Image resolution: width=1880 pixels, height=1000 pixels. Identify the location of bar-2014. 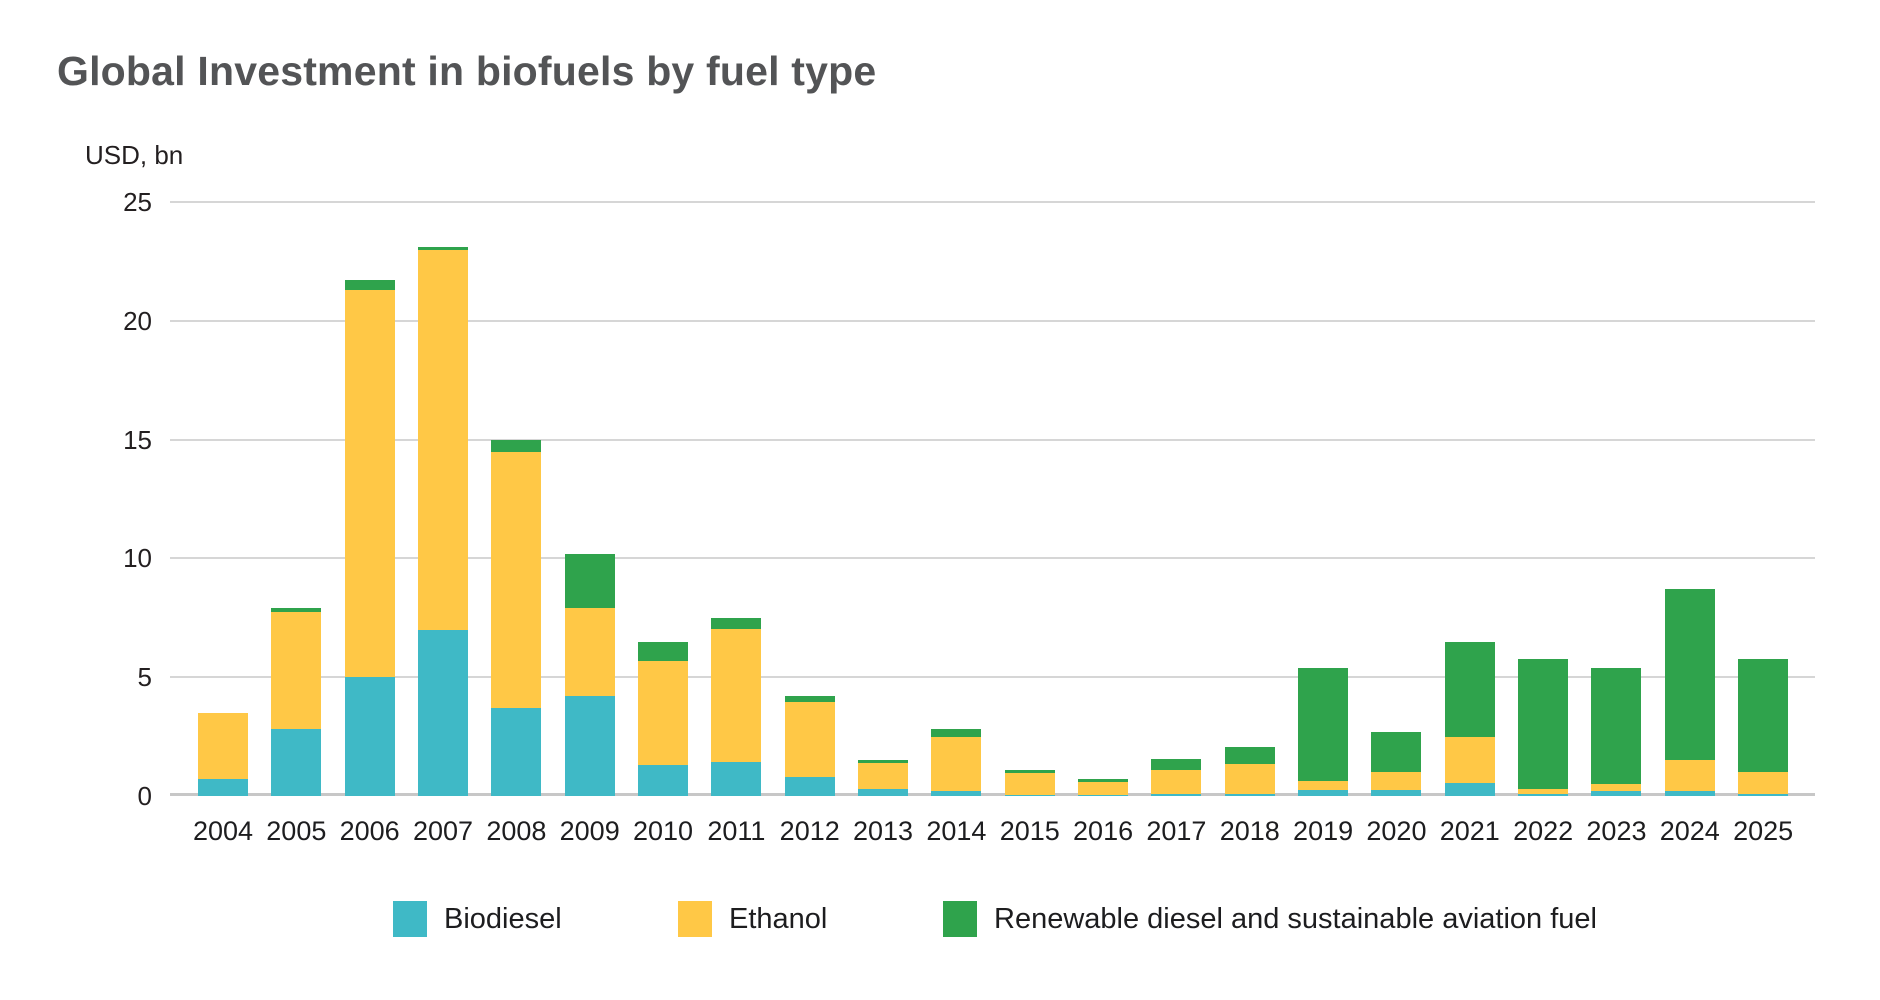
(956, 762).